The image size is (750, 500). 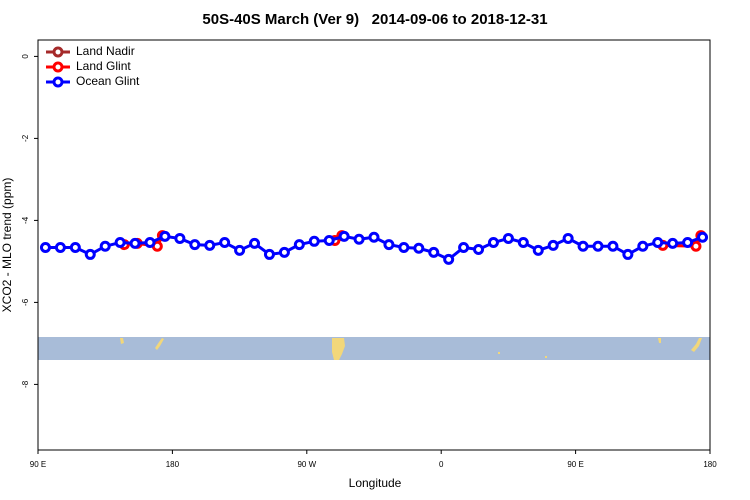 What do you see at coordinates (25, 302) in the screenshot?
I see `y-tick-label: -6` at bounding box center [25, 302].